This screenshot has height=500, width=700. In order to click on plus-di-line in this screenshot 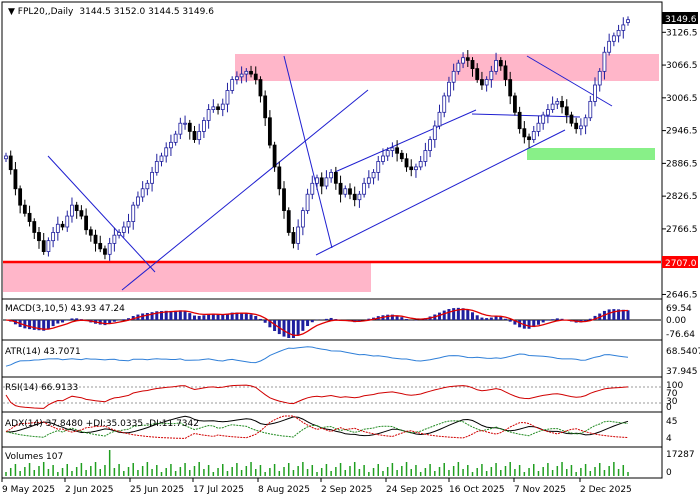, I will do `click(317, 429)`.